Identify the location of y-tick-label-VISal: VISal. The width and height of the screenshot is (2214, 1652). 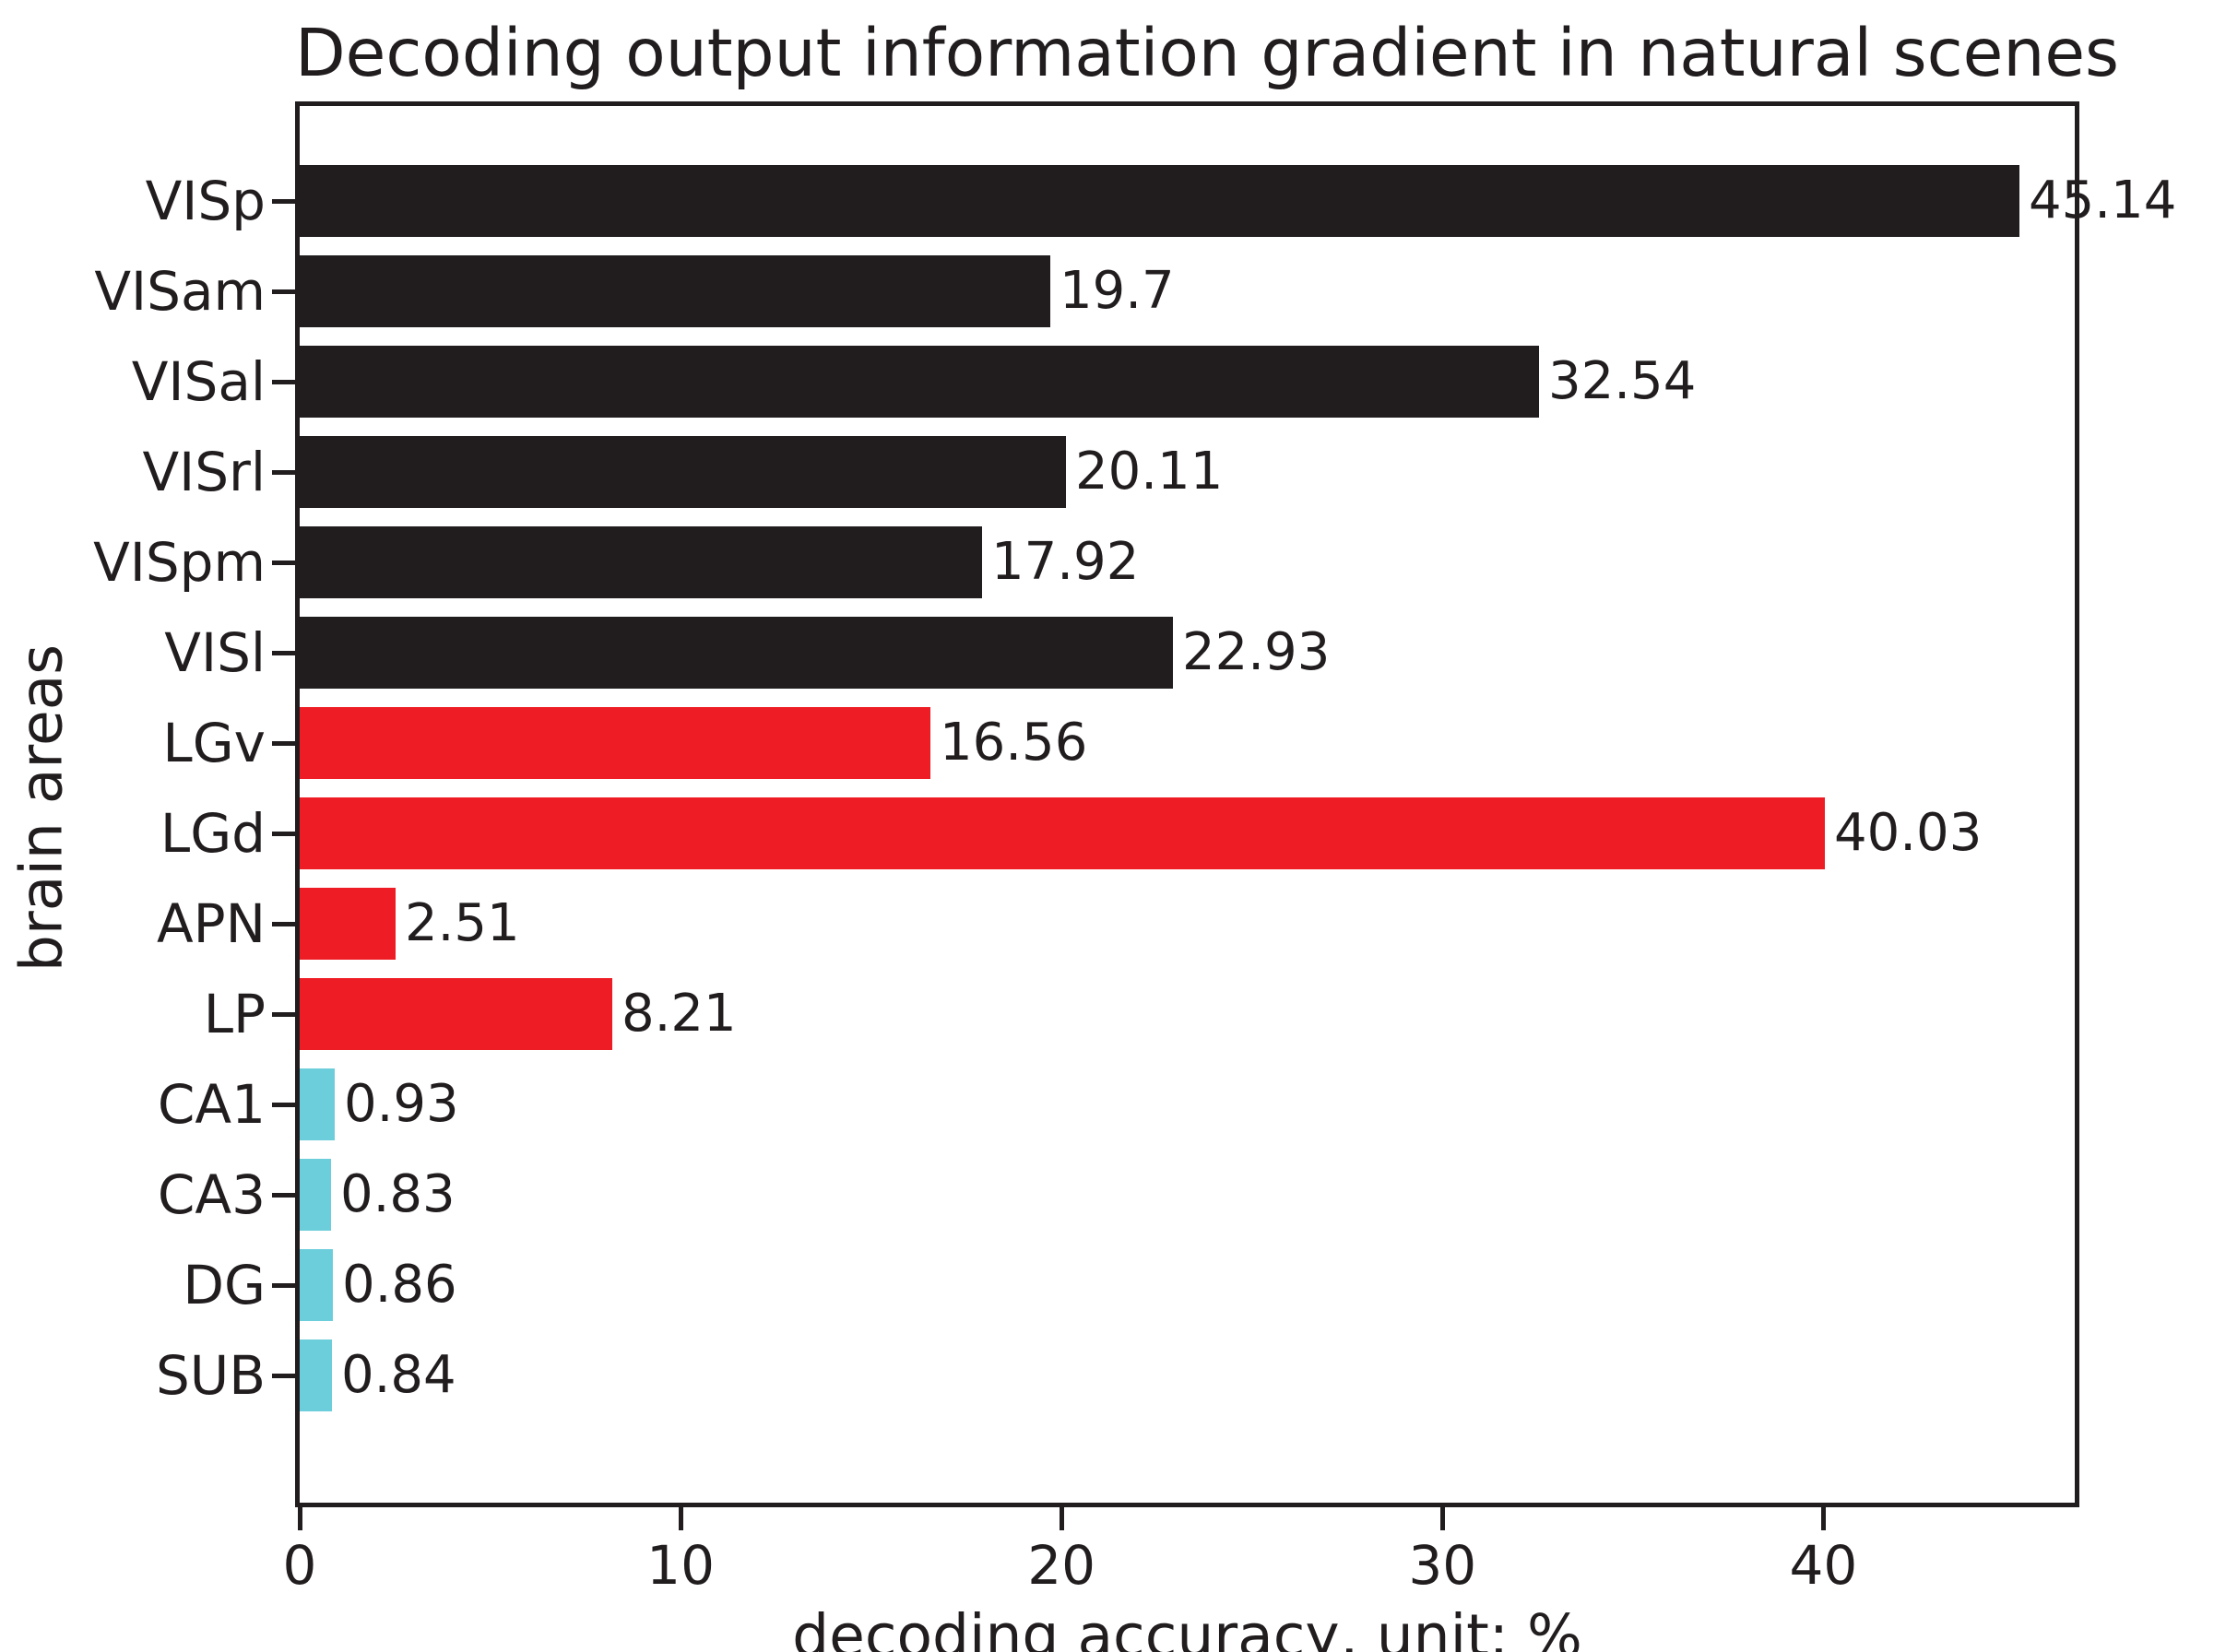
(199, 381).